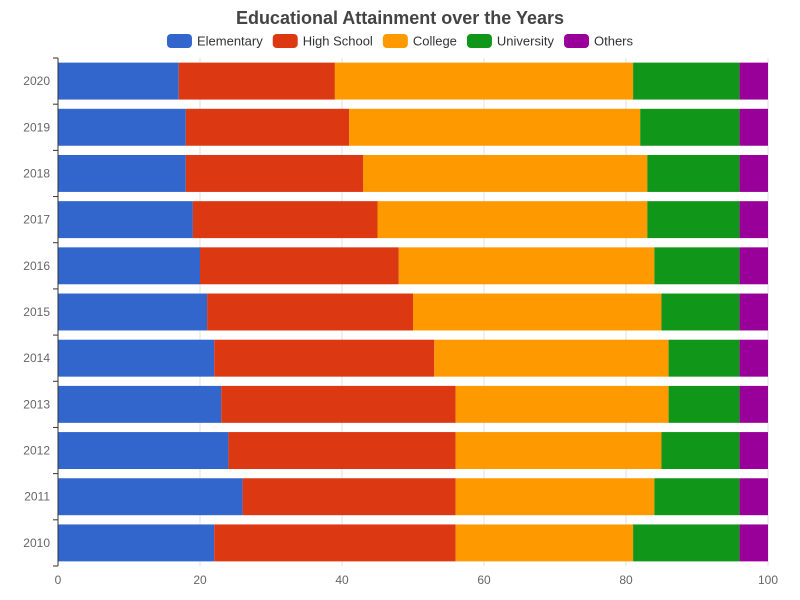  What do you see at coordinates (274, 173) in the screenshot?
I see `bar-high-school-2018` at bounding box center [274, 173].